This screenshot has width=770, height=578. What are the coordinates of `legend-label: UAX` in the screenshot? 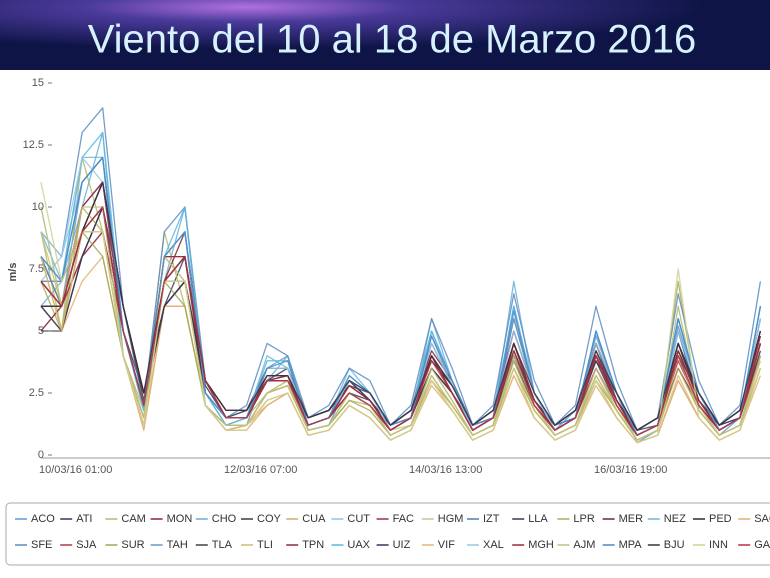 It's located at (358, 545).